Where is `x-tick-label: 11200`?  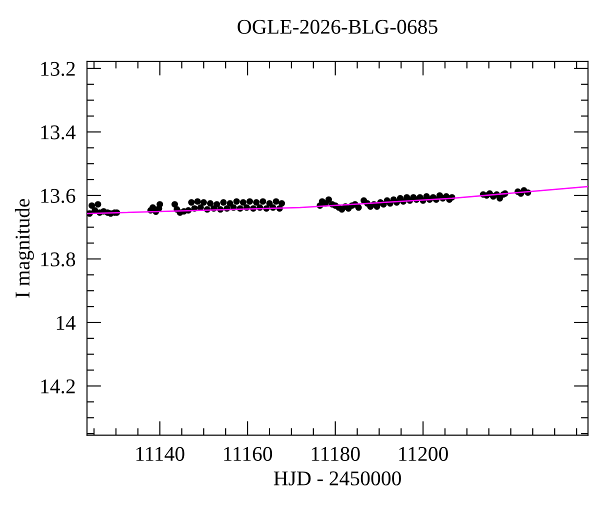 x-tick-label: 11200 is located at coordinates (423, 453).